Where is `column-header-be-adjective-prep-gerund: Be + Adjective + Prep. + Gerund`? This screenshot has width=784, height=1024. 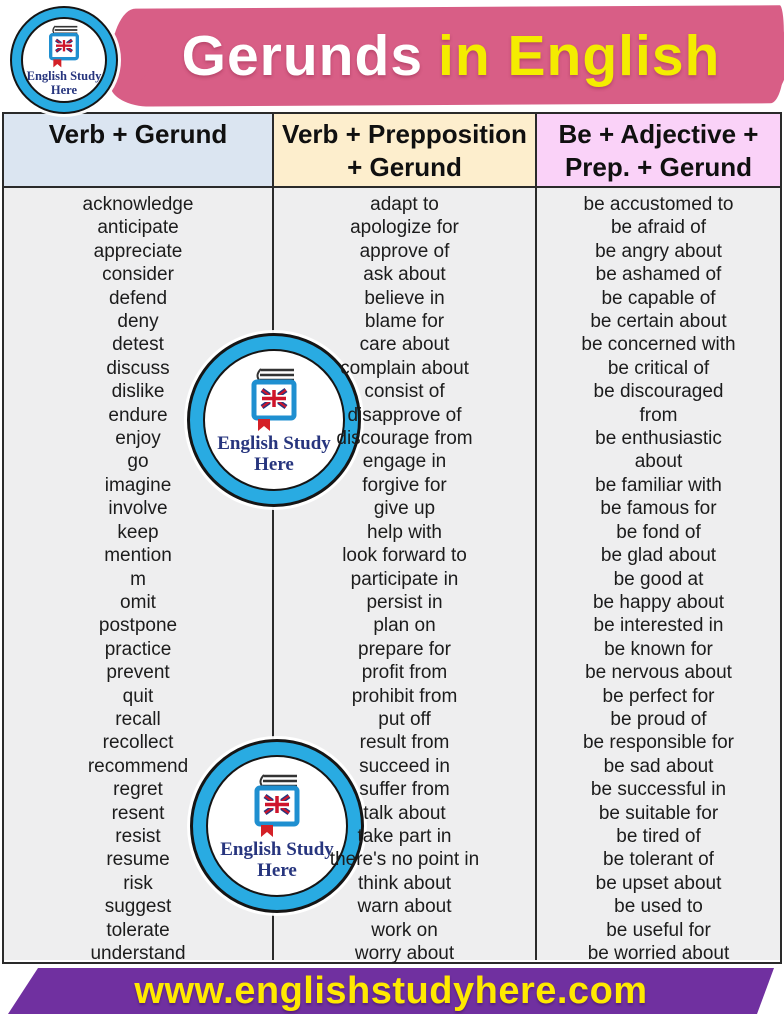
column-header-be-adjective-prep-gerund: Be + Adjective + Prep. + Gerund is located at coordinates (658, 150).